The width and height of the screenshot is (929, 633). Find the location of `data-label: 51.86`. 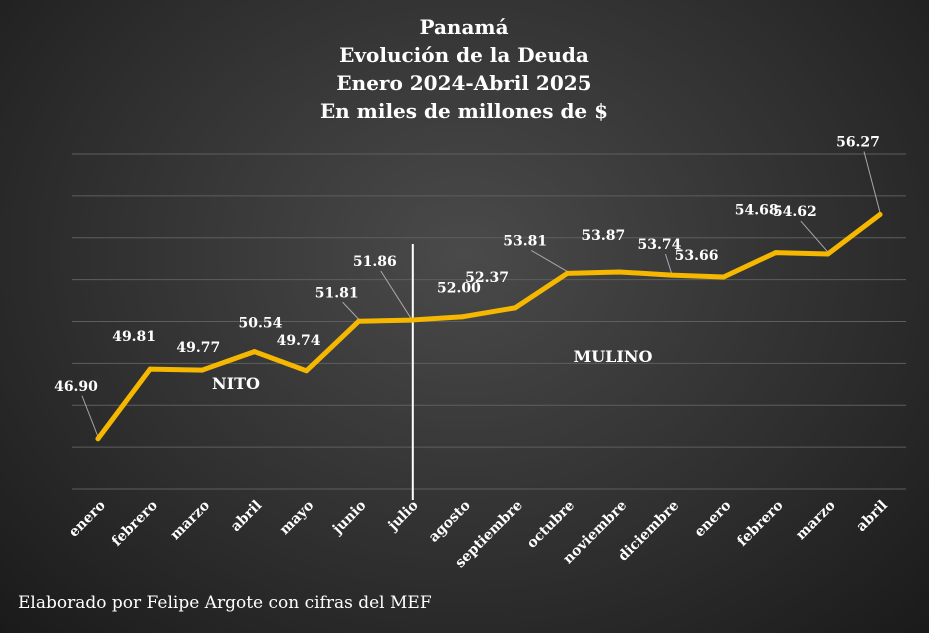

data-label: 51.86 is located at coordinates (375, 262).